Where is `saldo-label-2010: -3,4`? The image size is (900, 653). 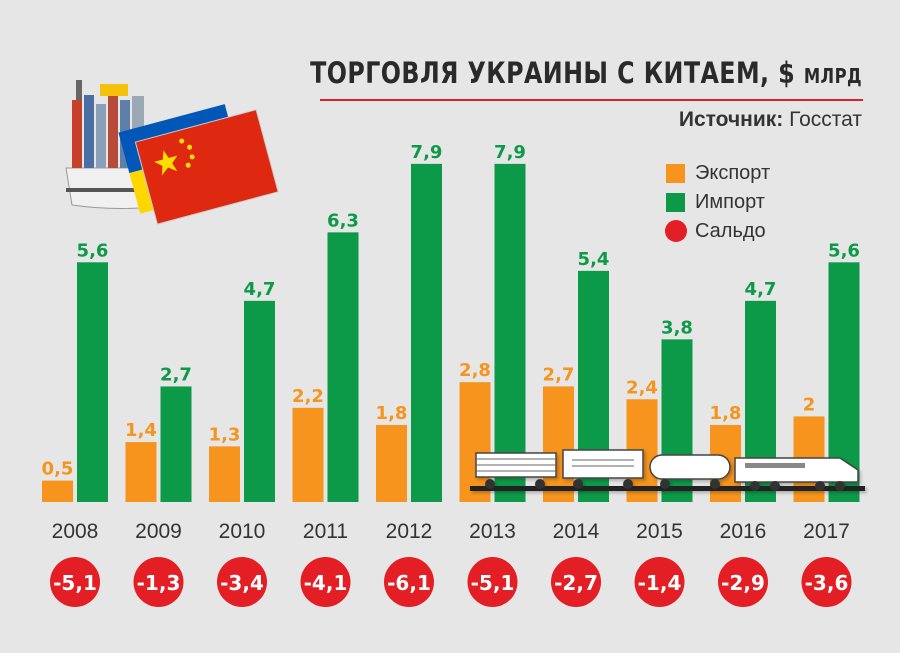 saldo-label-2010: -3,4 is located at coordinates (242, 583).